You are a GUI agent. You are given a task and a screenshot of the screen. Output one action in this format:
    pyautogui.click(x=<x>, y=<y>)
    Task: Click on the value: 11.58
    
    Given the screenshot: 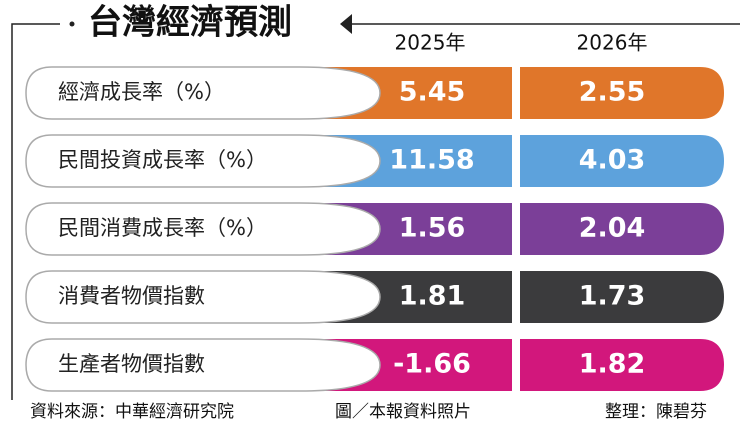 What is the action you would take?
    pyautogui.click(x=431, y=160)
    